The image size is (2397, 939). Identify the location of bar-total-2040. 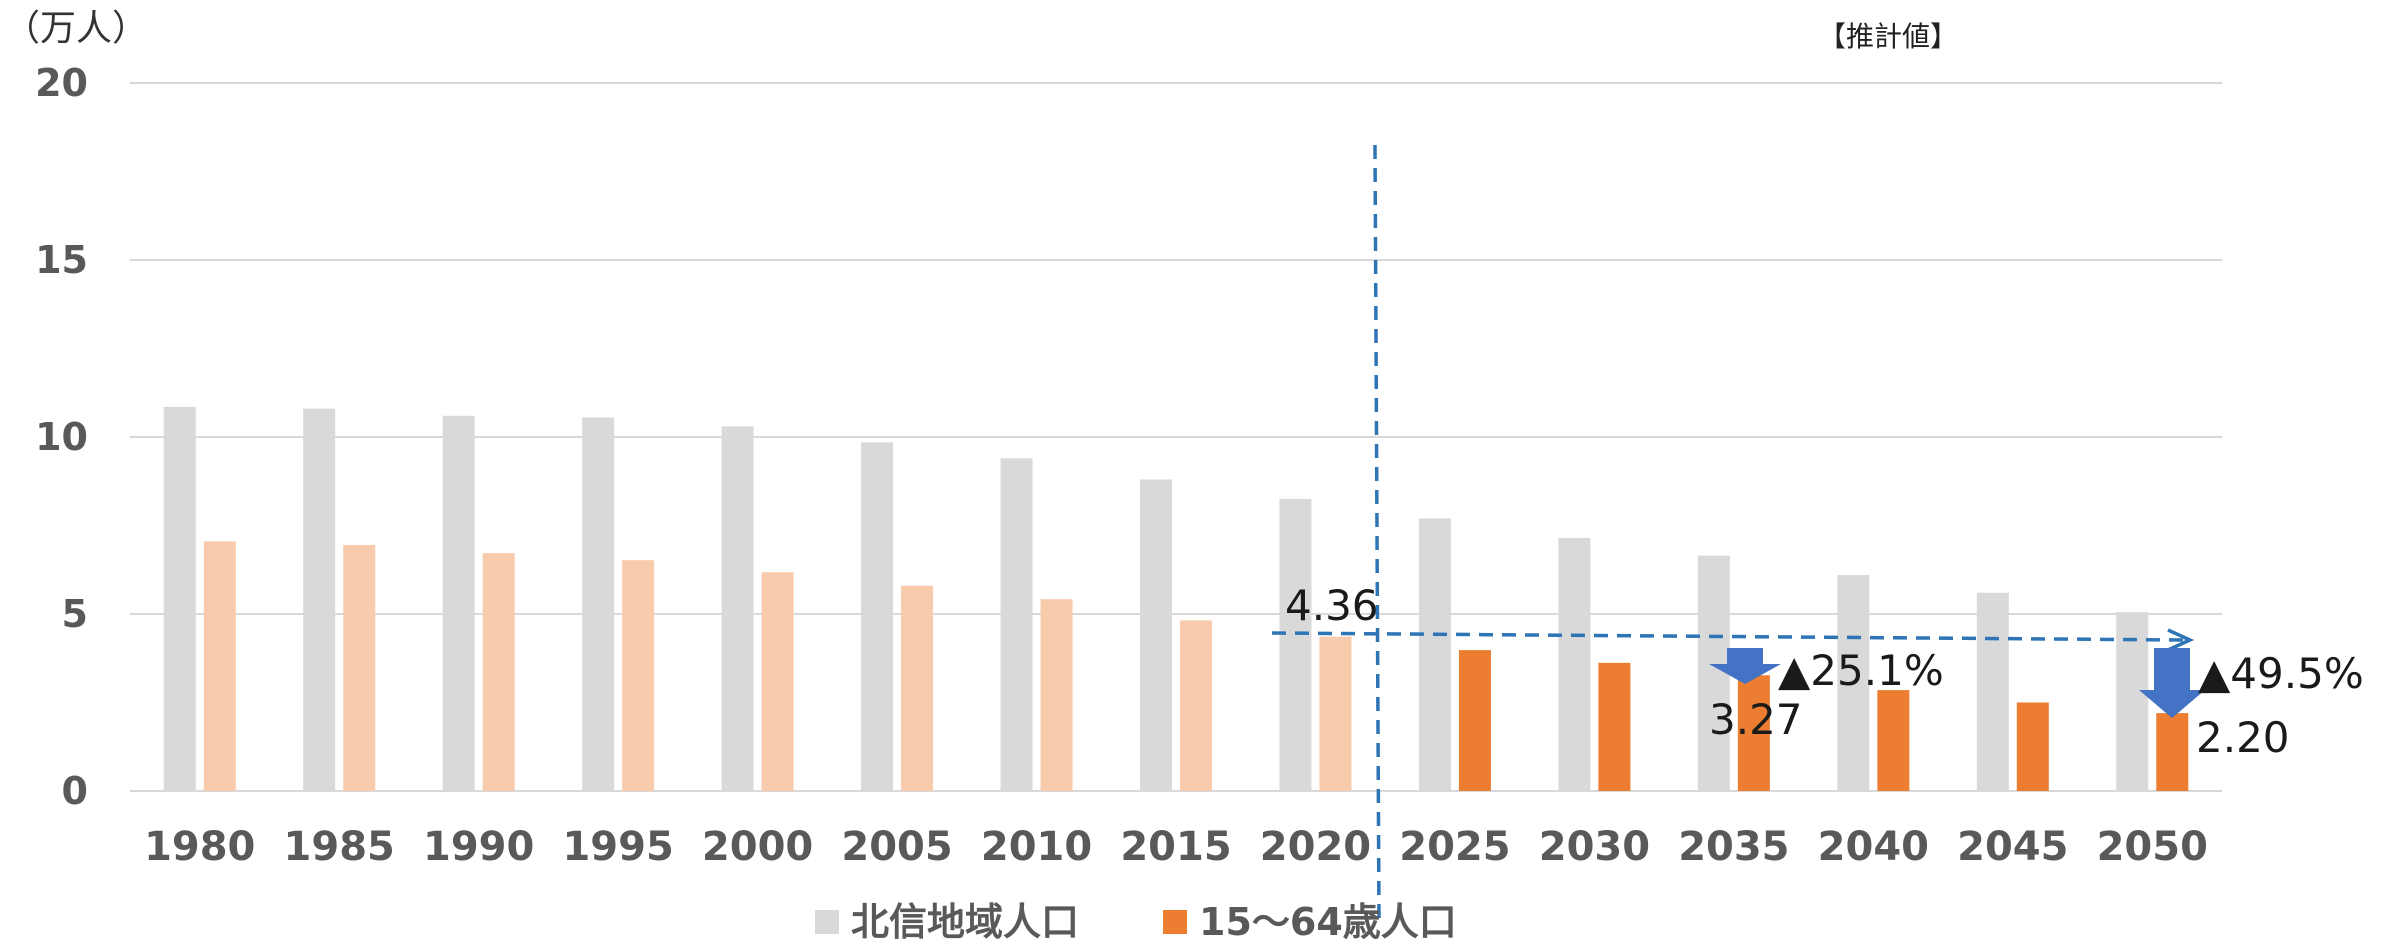
(1853, 683).